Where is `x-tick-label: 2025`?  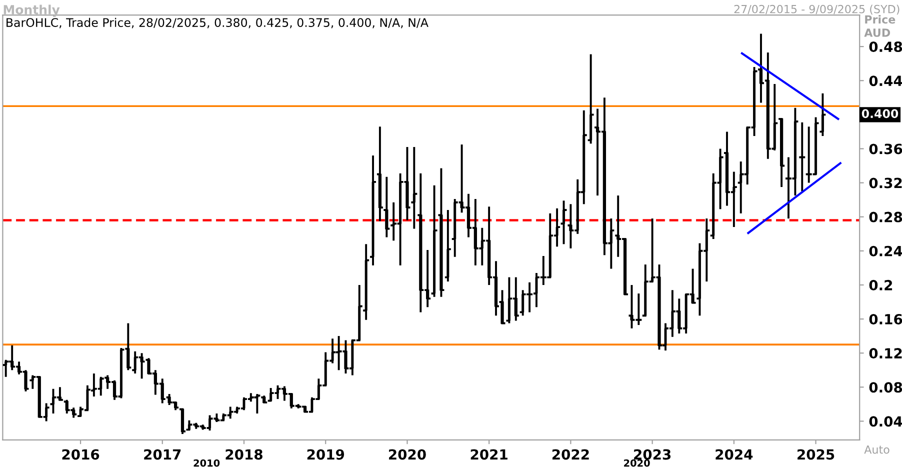
x-tick-label: 2025 is located at coordinates (816, 454).